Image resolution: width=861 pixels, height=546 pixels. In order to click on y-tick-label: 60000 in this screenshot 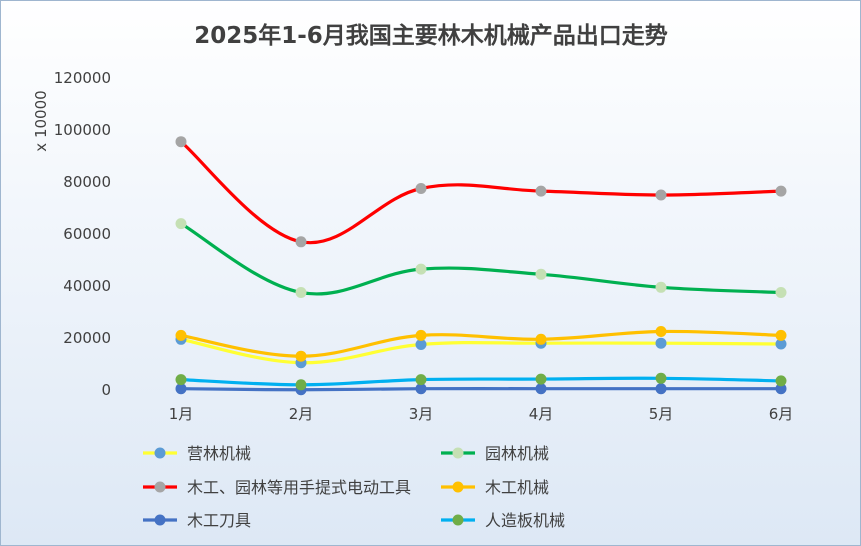, I will do `click(87, 234)`.